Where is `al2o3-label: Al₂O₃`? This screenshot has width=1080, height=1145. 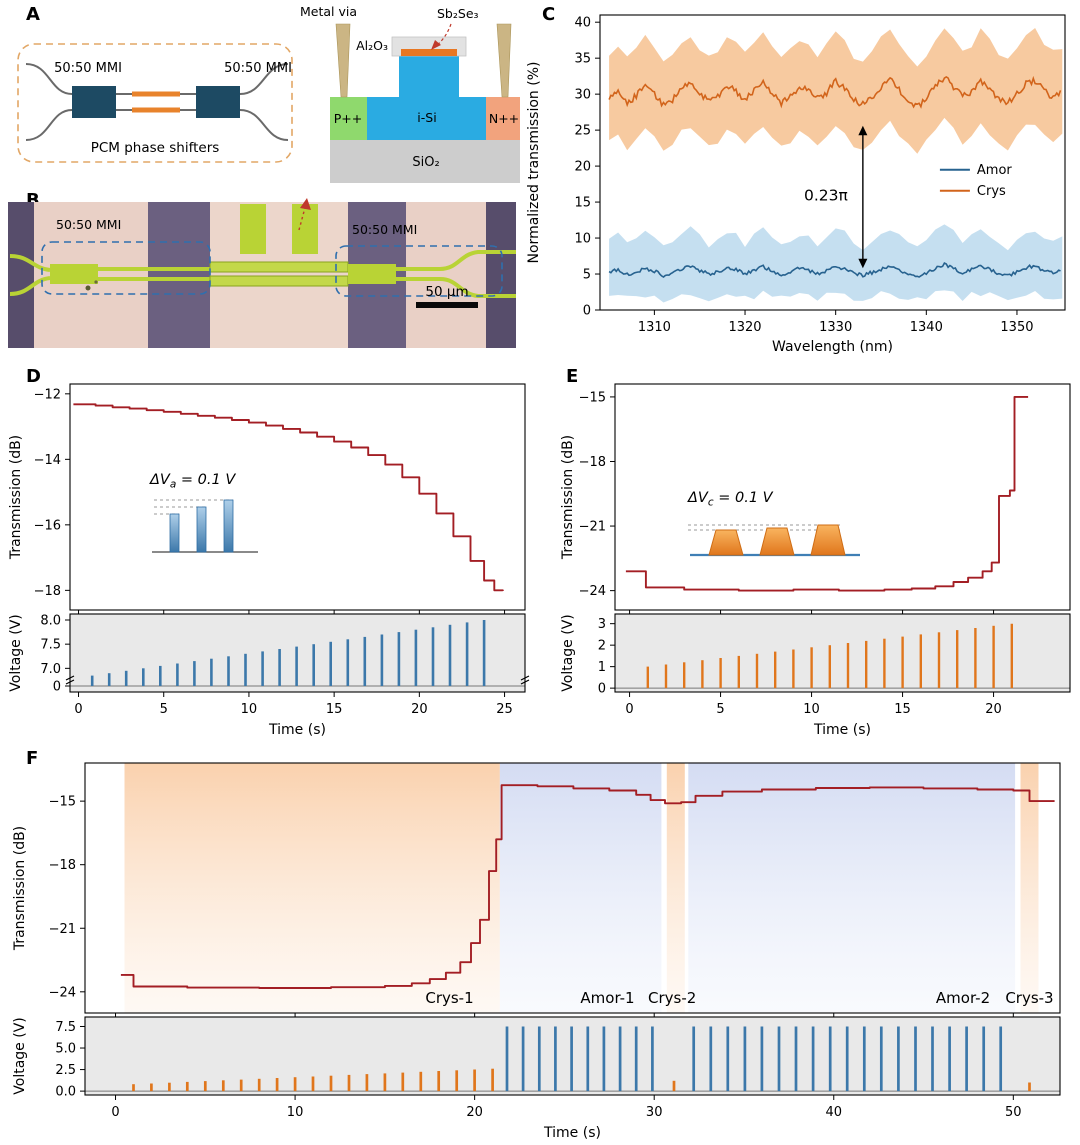
al2o3-label: Al₂O₃ is located at coordinates (372, 45).